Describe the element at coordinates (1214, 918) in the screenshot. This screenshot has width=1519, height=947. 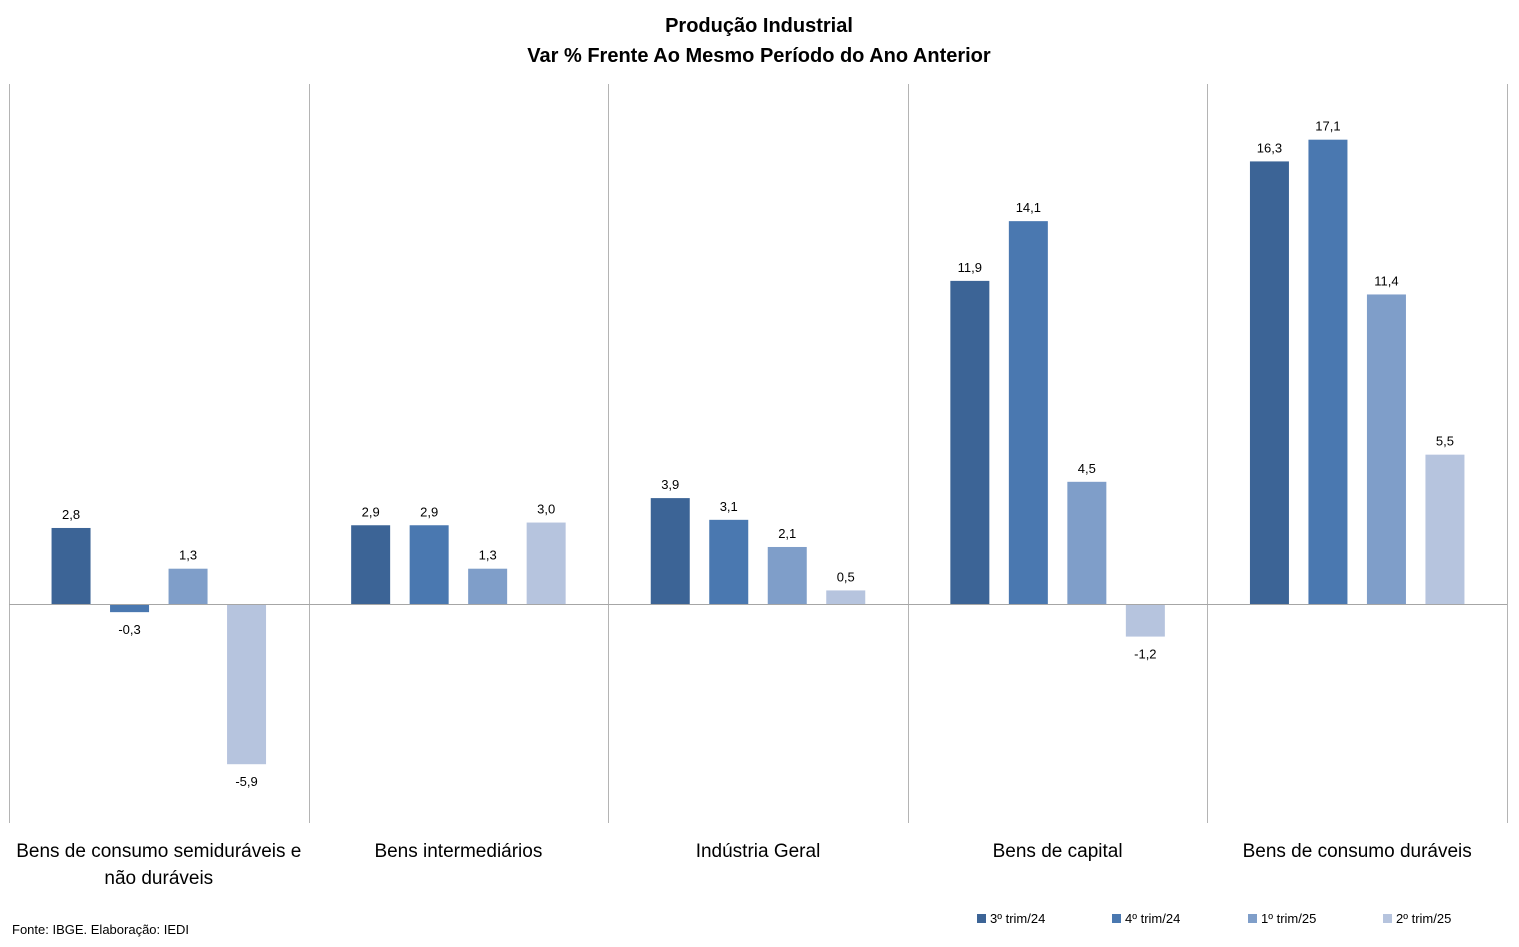
I see `legend: 3º trim/24 4º trim/24 1º trim/25 2º trim/25` at that location.